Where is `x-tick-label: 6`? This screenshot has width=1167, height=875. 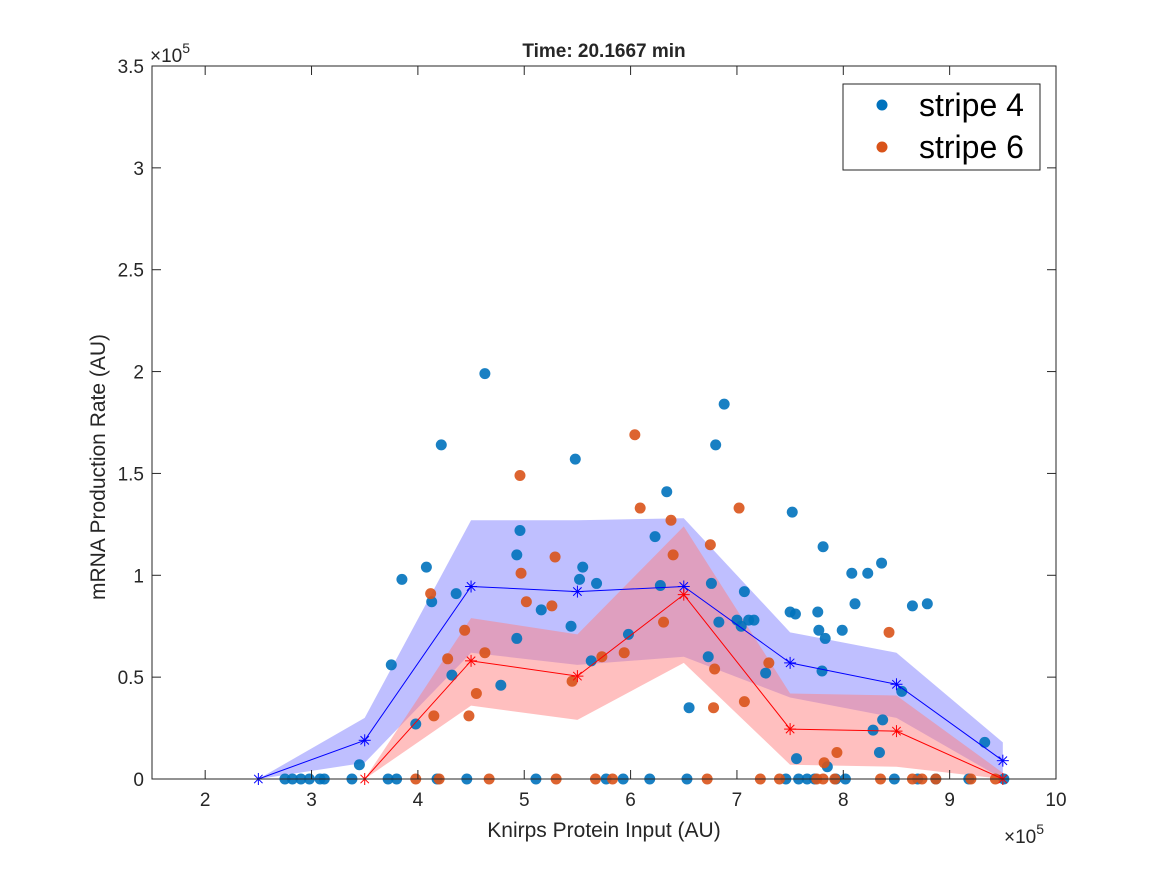
x-tick-label: 6 is located at coordinates (630, 800).